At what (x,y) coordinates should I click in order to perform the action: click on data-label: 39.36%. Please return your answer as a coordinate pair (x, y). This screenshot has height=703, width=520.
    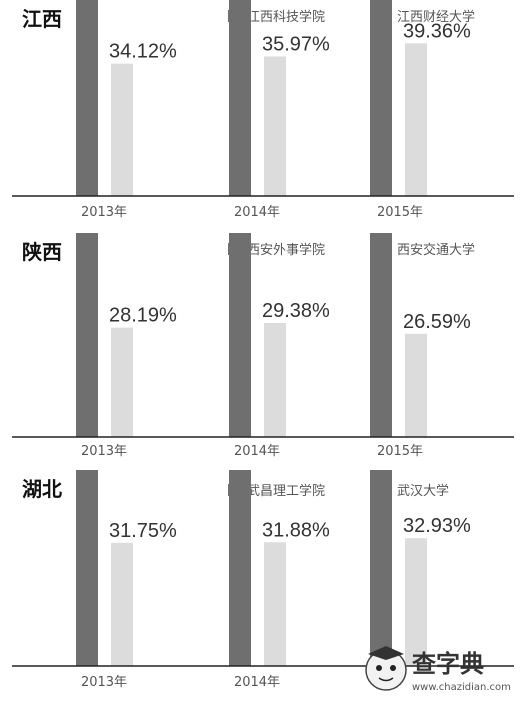
    Looking at the image, I should click on (437, 31).